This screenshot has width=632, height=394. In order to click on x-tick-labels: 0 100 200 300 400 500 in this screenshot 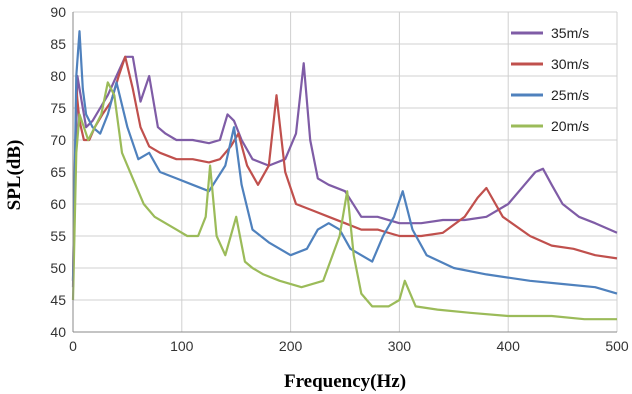, I will do `click(349, 346)`.